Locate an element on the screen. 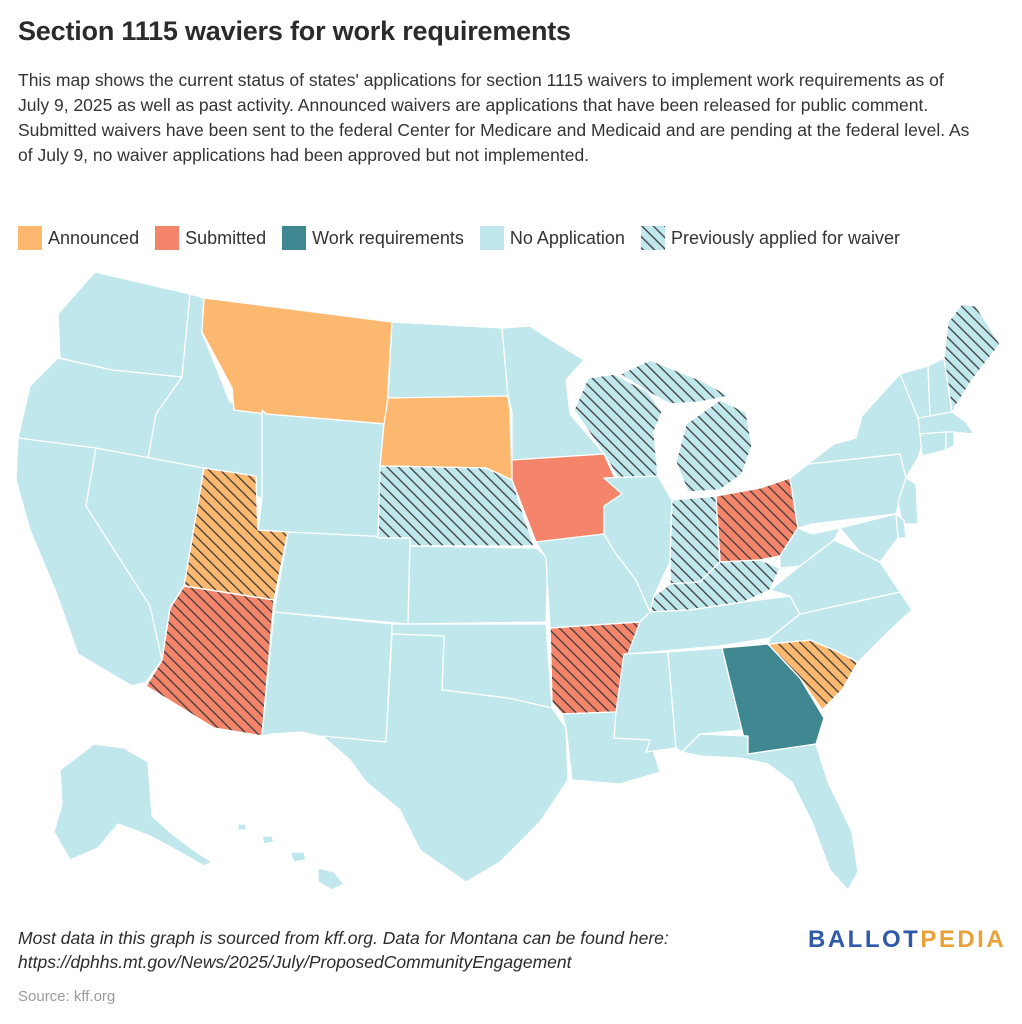 The width and height of the screenshot is (1022, 1024). legend-item-previously-applied: Previously applied for waiver is located at coordinates (770, 238).